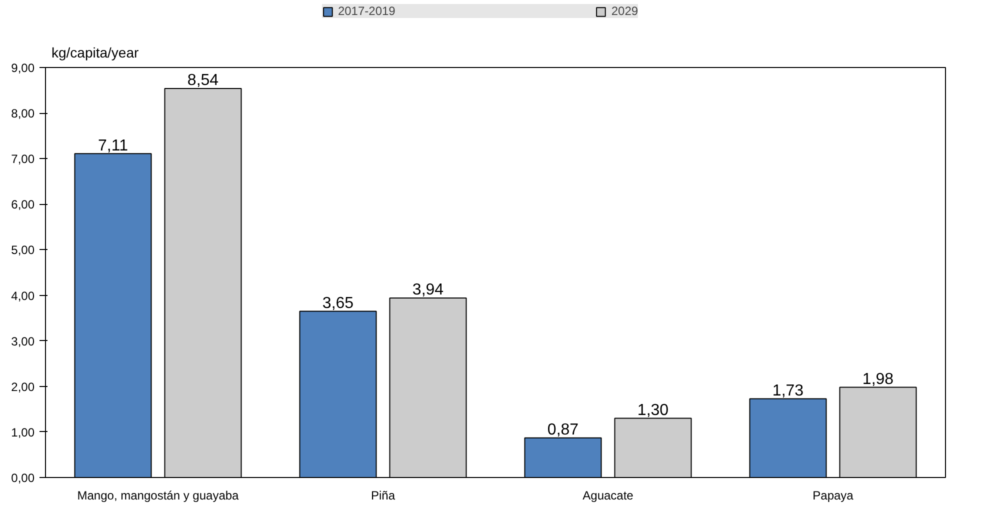  I want to click on y-axis-title: kg/capita/year, so click(95, 52).